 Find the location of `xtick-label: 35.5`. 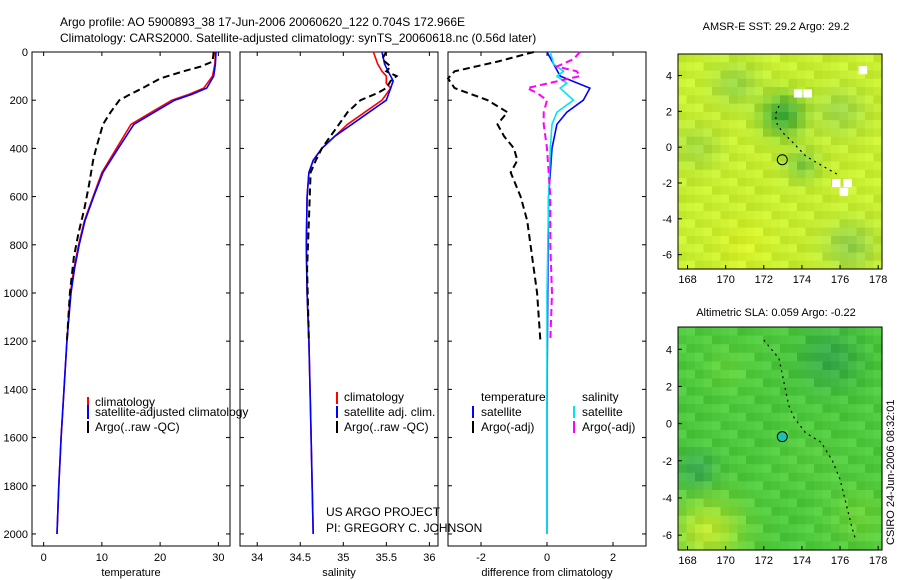

xtick-label: 35.5 is located at coordinates (386, 558).